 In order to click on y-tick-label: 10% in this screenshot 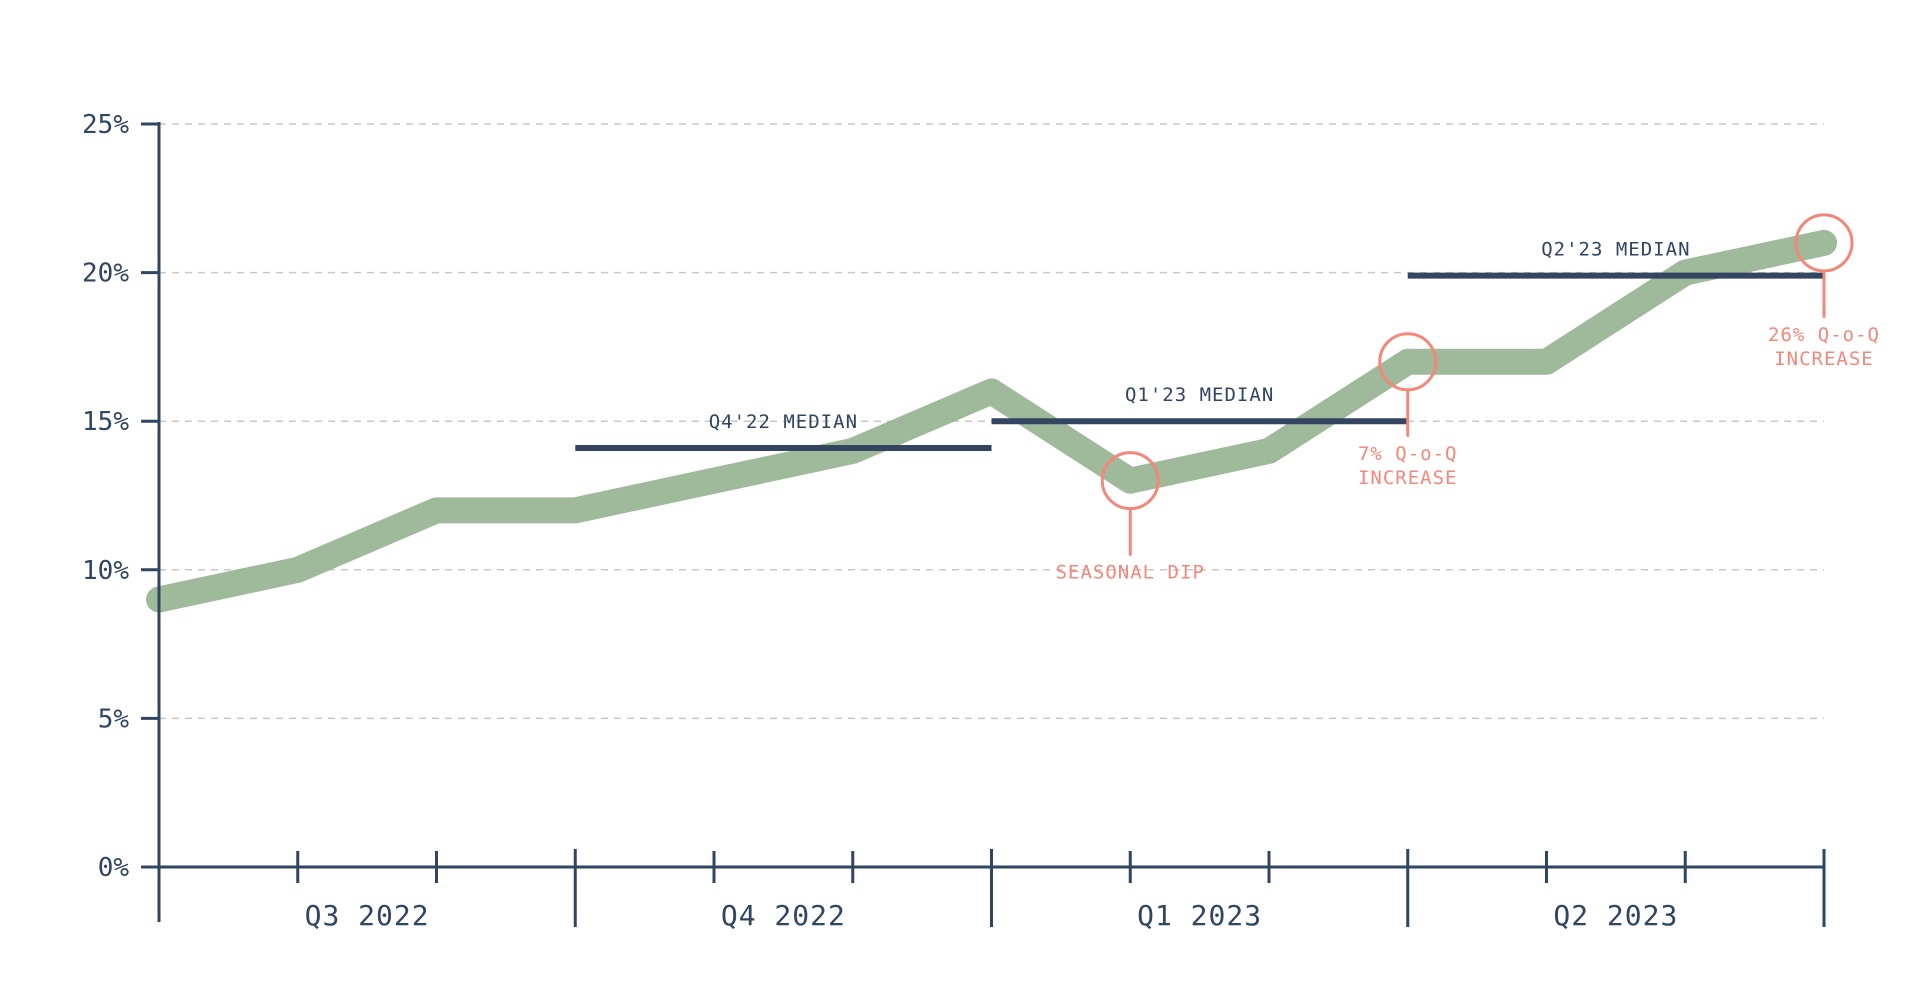, I will do `click(105, 571)`.